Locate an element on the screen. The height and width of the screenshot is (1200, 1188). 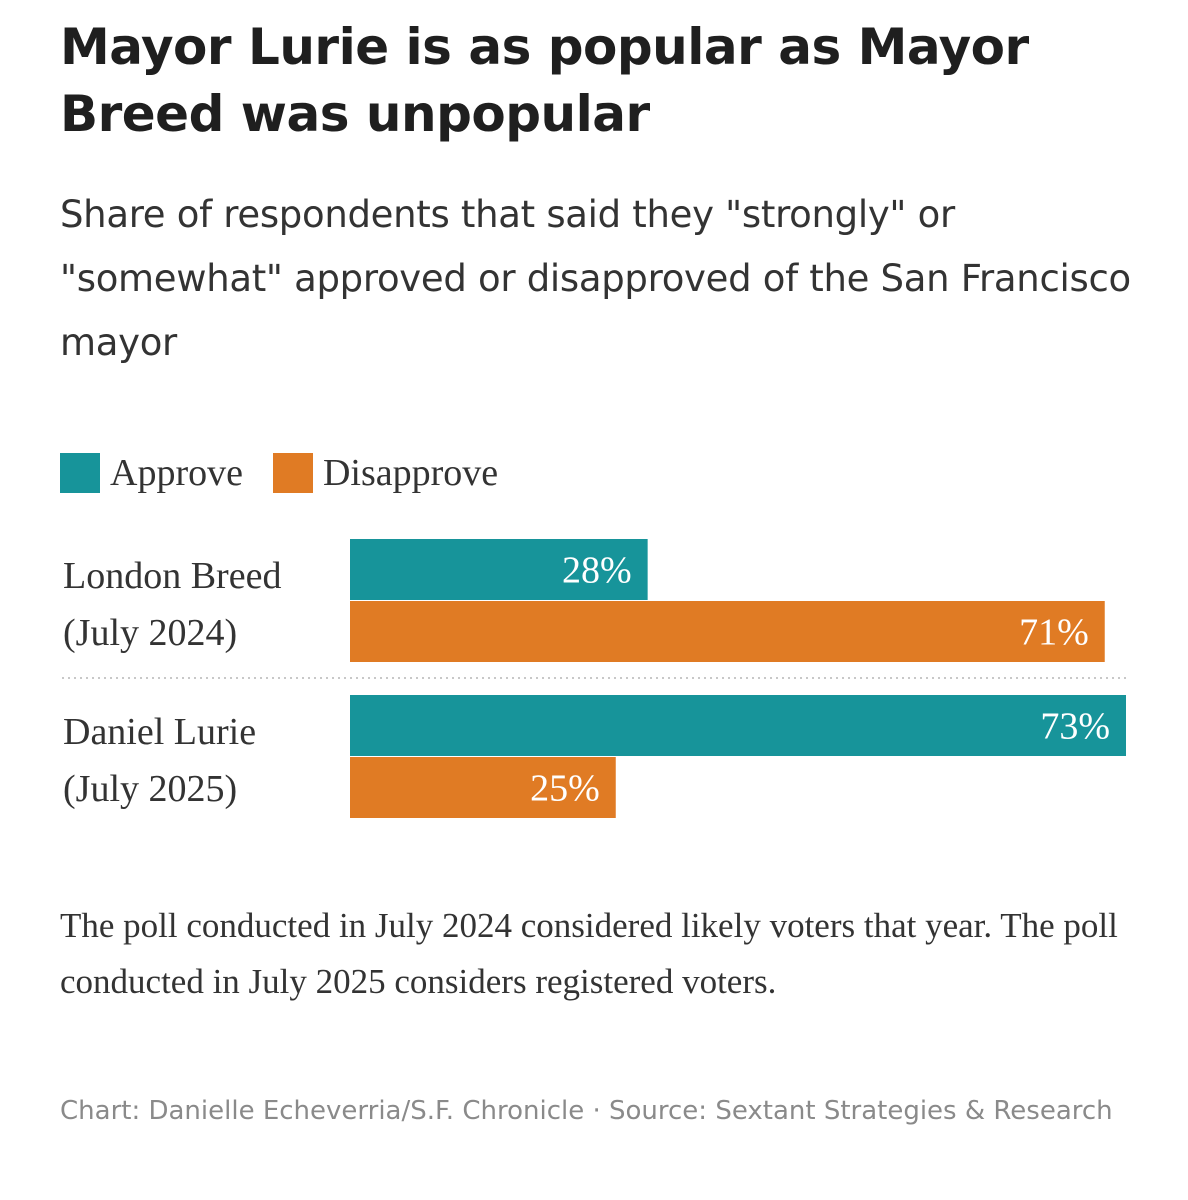
data-label-disapprove-2: 25% is located at coordinates (565, 789).